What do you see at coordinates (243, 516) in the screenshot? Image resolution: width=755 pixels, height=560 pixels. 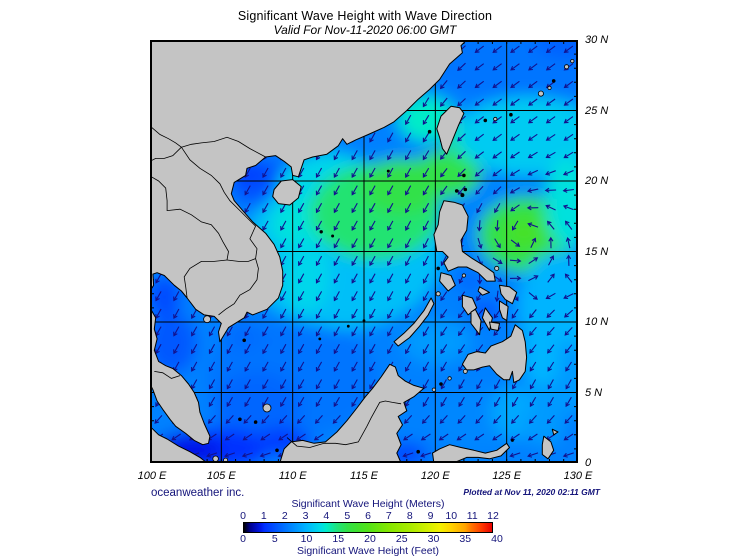 I see `legend-meters-tick: 0` at bounding box center [243, 516].